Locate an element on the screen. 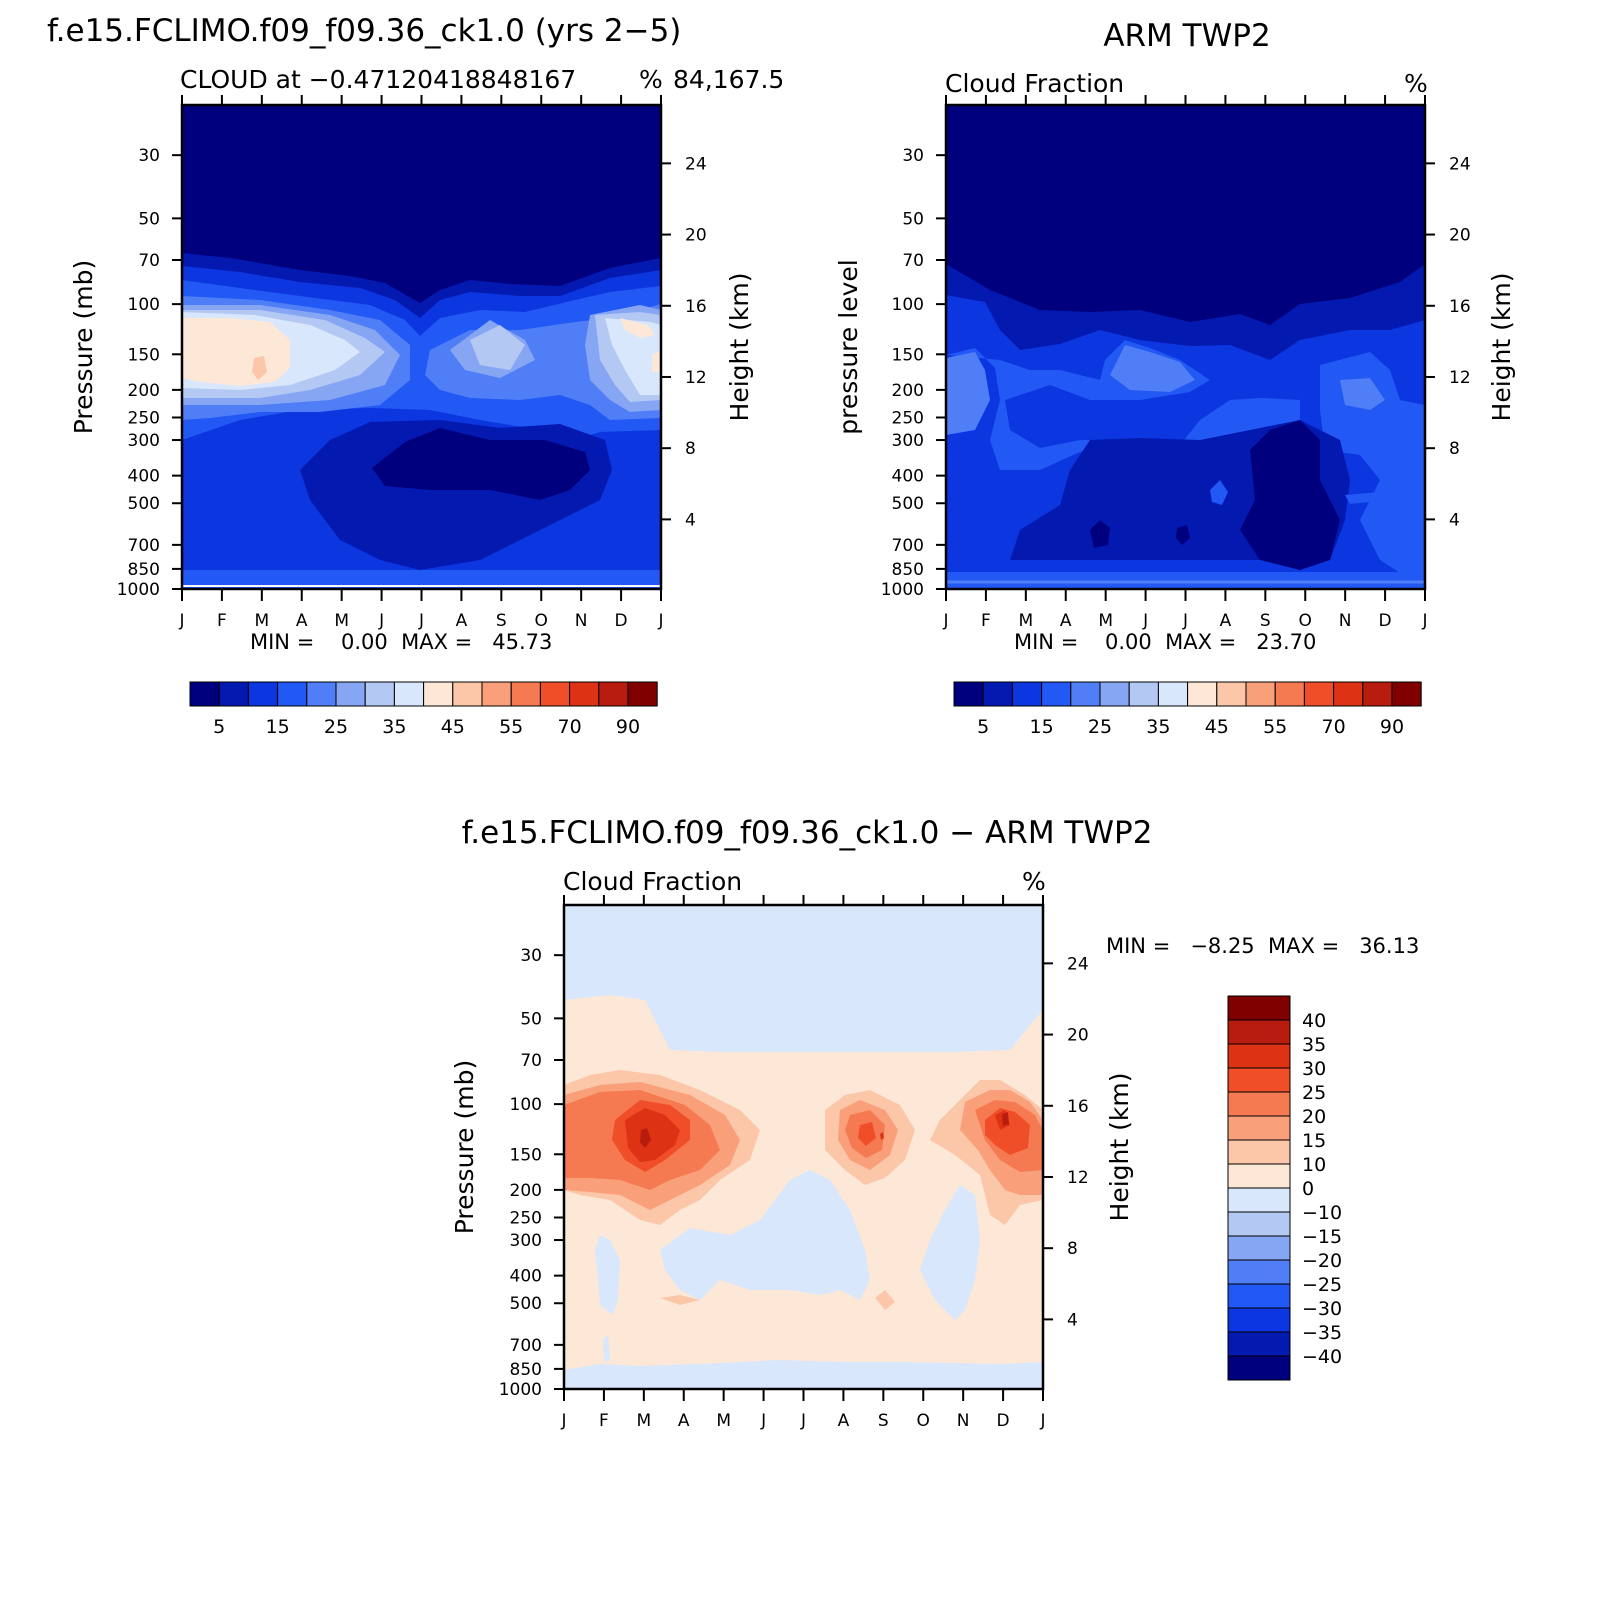 This screenshot has height=1597, width=1597. y-tick-label-right: 8 is located at coordinates (1454, 449).